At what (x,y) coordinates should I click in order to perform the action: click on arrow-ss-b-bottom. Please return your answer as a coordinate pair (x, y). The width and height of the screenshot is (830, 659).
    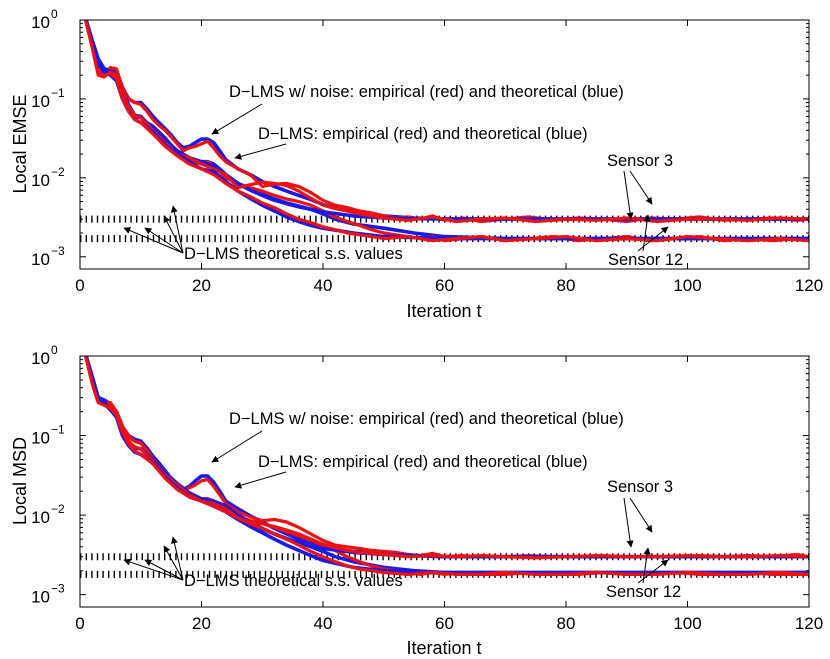
    Looking at the image, I should click on (164, 570).